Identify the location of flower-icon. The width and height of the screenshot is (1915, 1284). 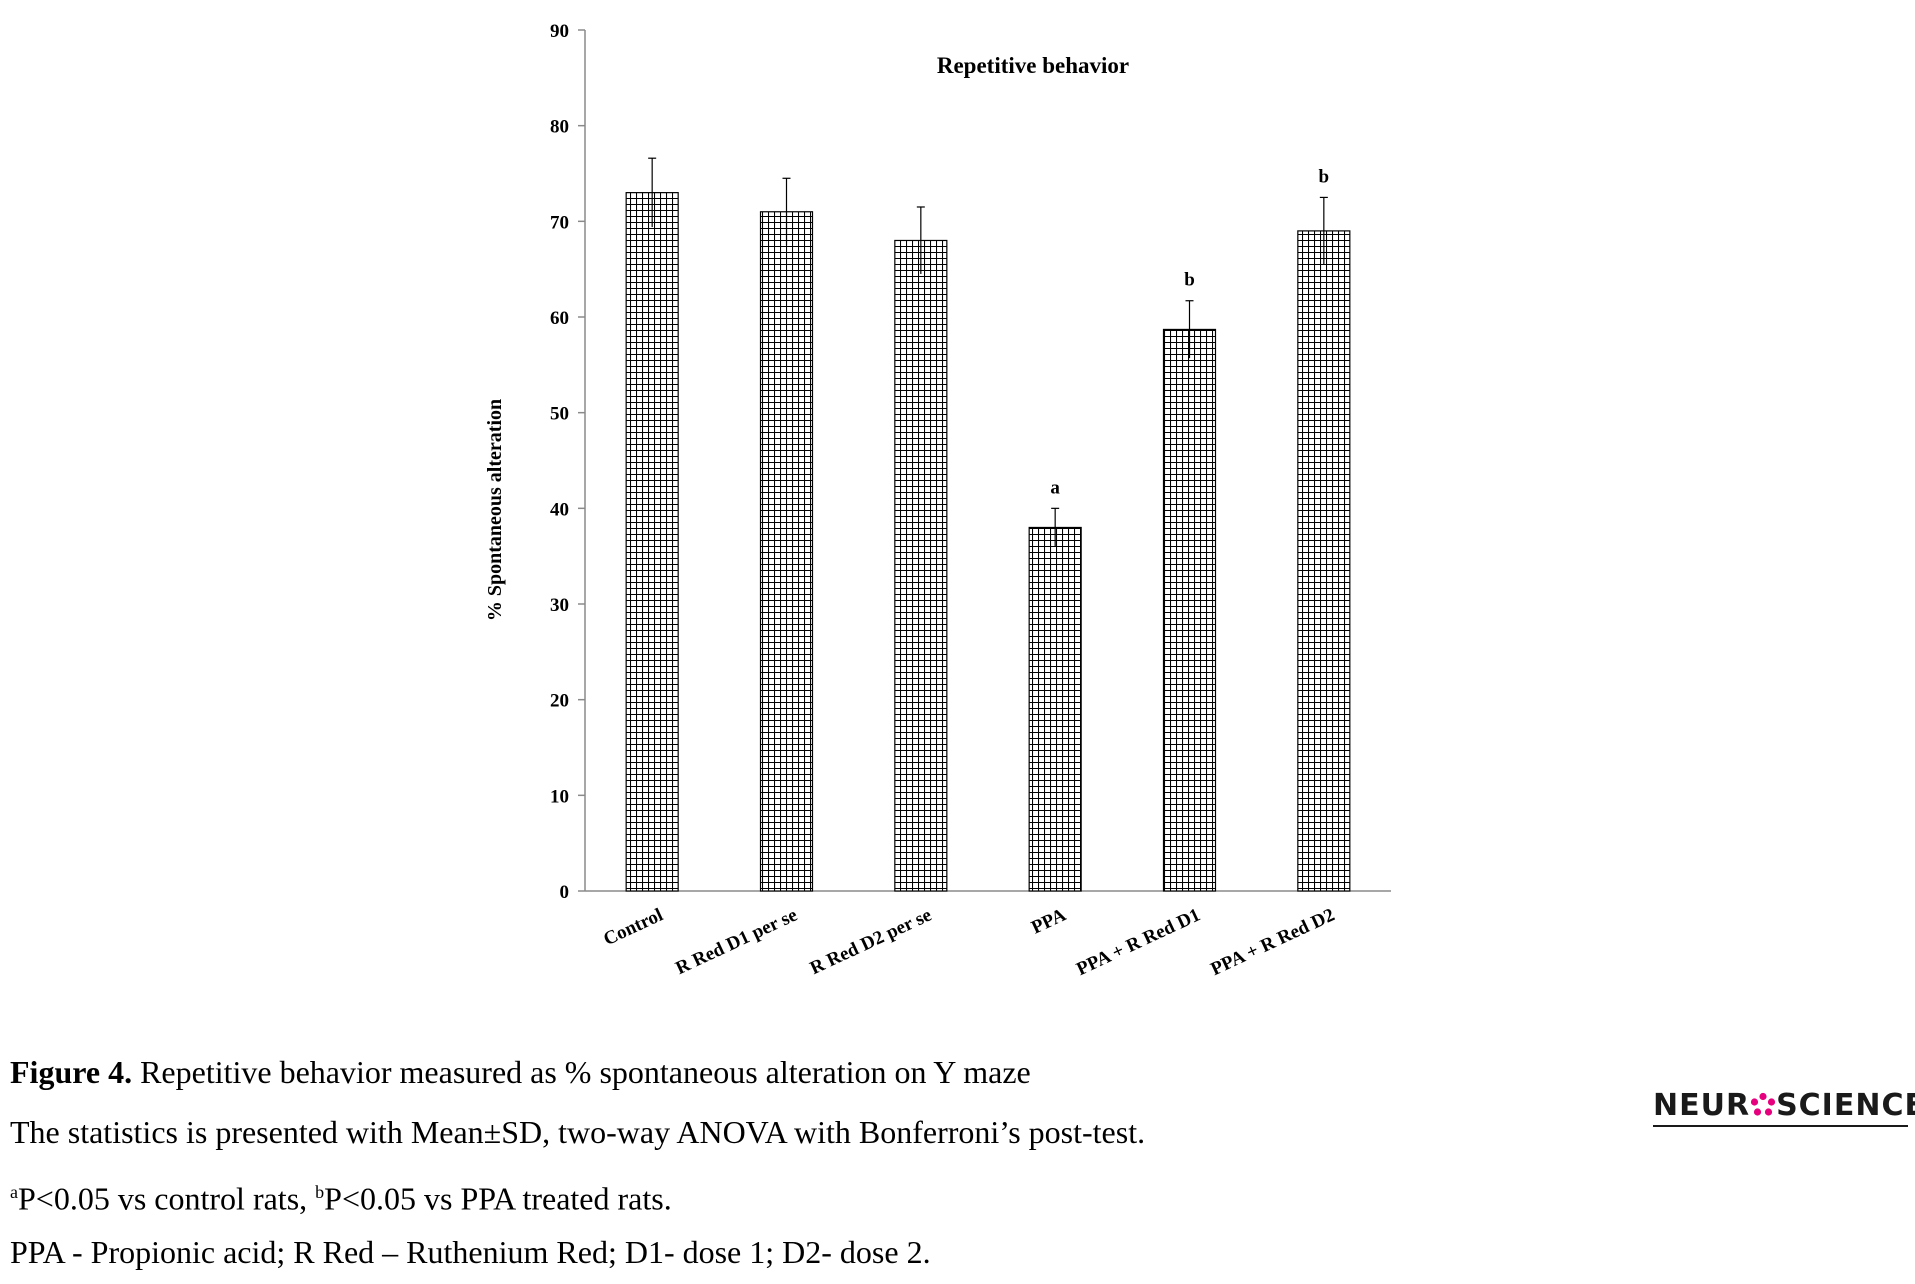
(1763, 1104).